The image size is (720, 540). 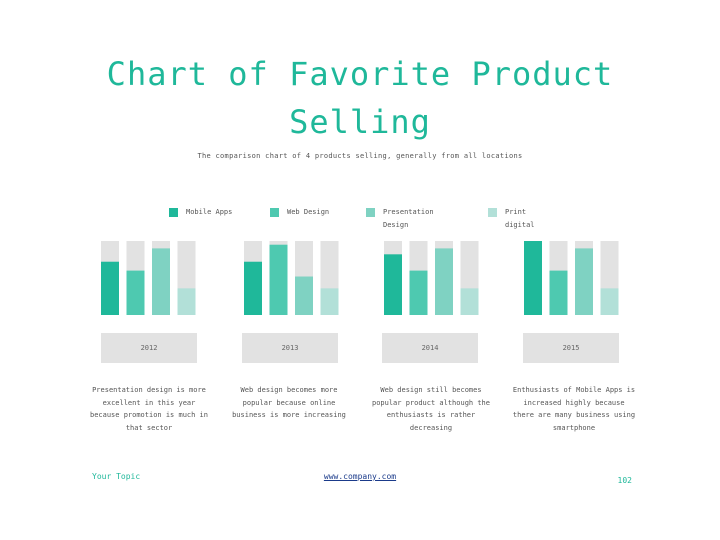 What do you see at coordinates (253, 288) in the screenshot?
I see `bar-2013-mobile-apps` at bounding box center [253, 288].